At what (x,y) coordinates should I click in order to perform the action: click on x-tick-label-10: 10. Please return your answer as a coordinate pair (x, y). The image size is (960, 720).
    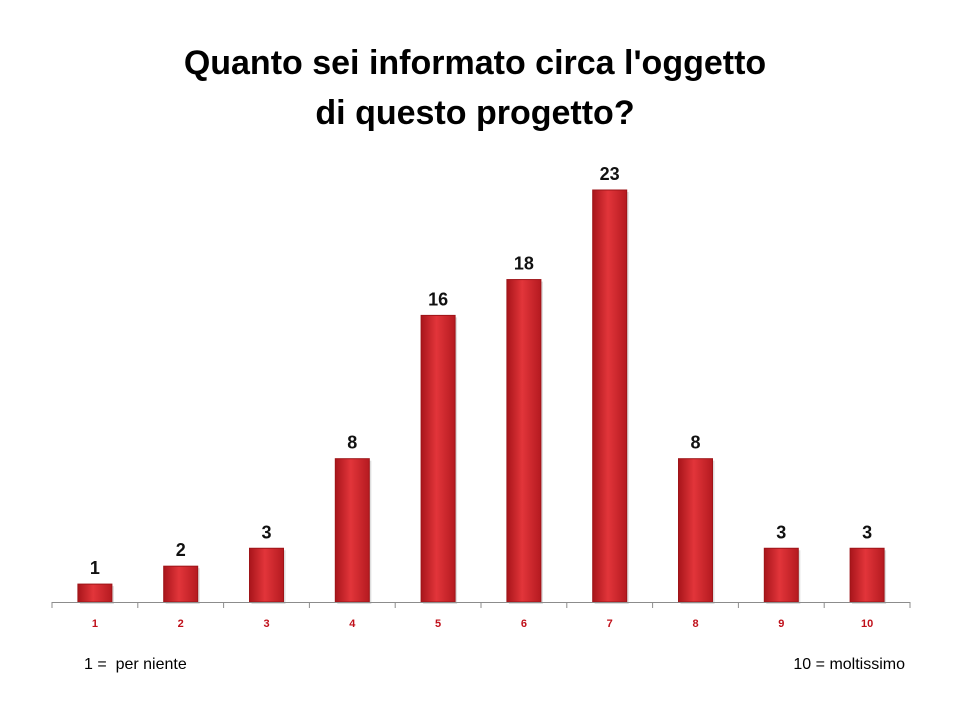
    Looking at the image, I should click on (867, 624).